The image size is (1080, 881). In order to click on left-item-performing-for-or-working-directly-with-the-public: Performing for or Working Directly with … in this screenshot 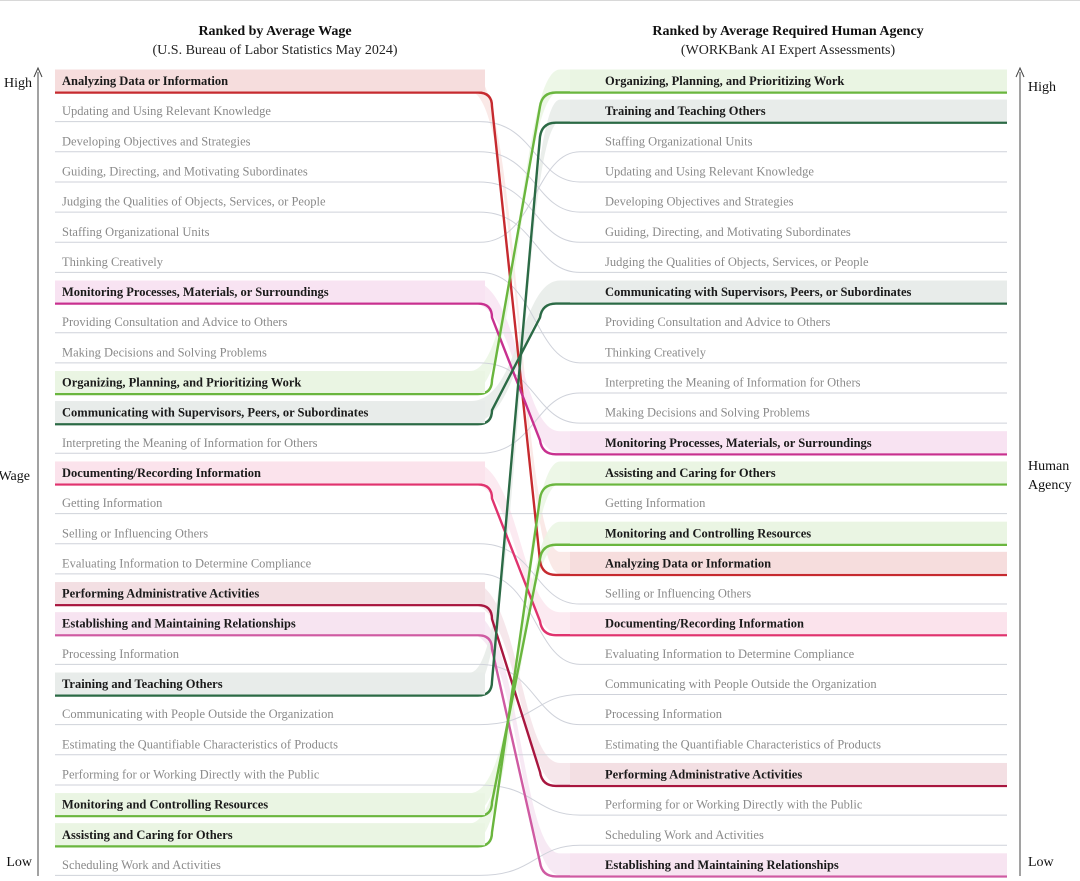, I will do `click(191, 774)`.